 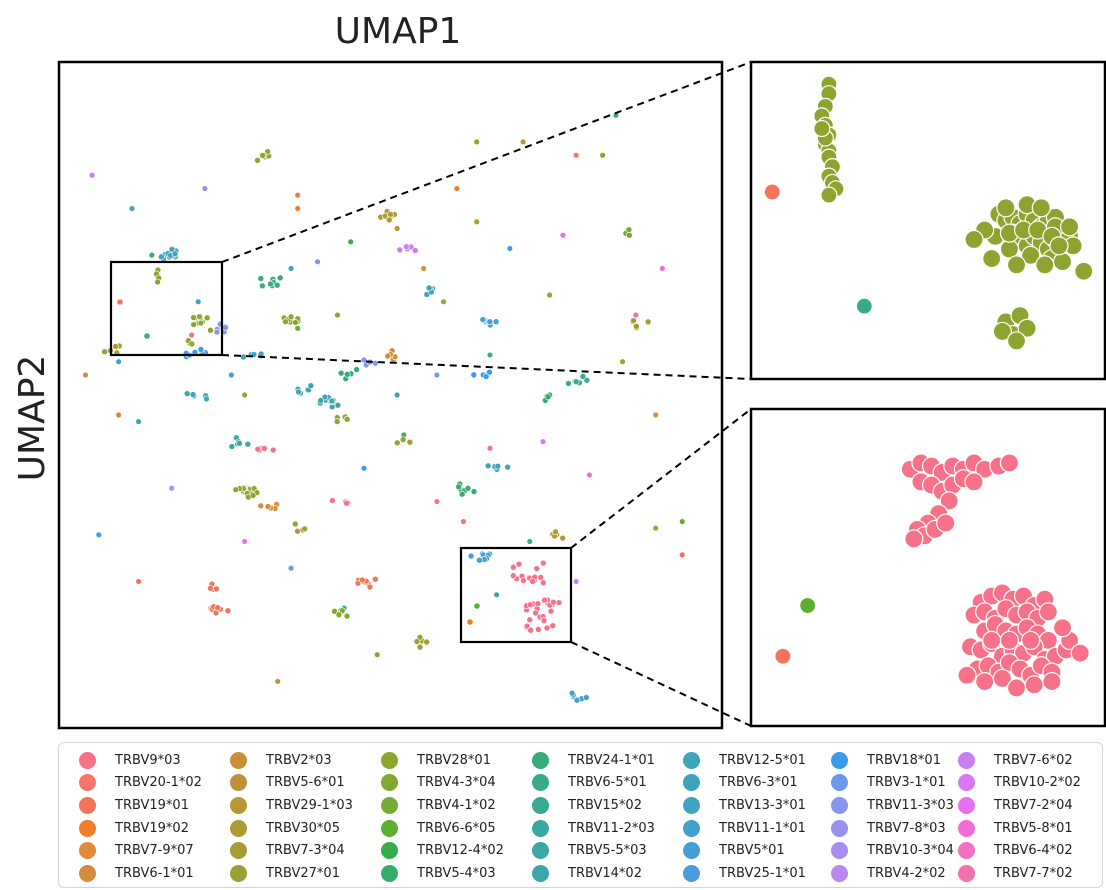 I want to click on legend-label: TRBV9*03, so click(x=148, y=760).